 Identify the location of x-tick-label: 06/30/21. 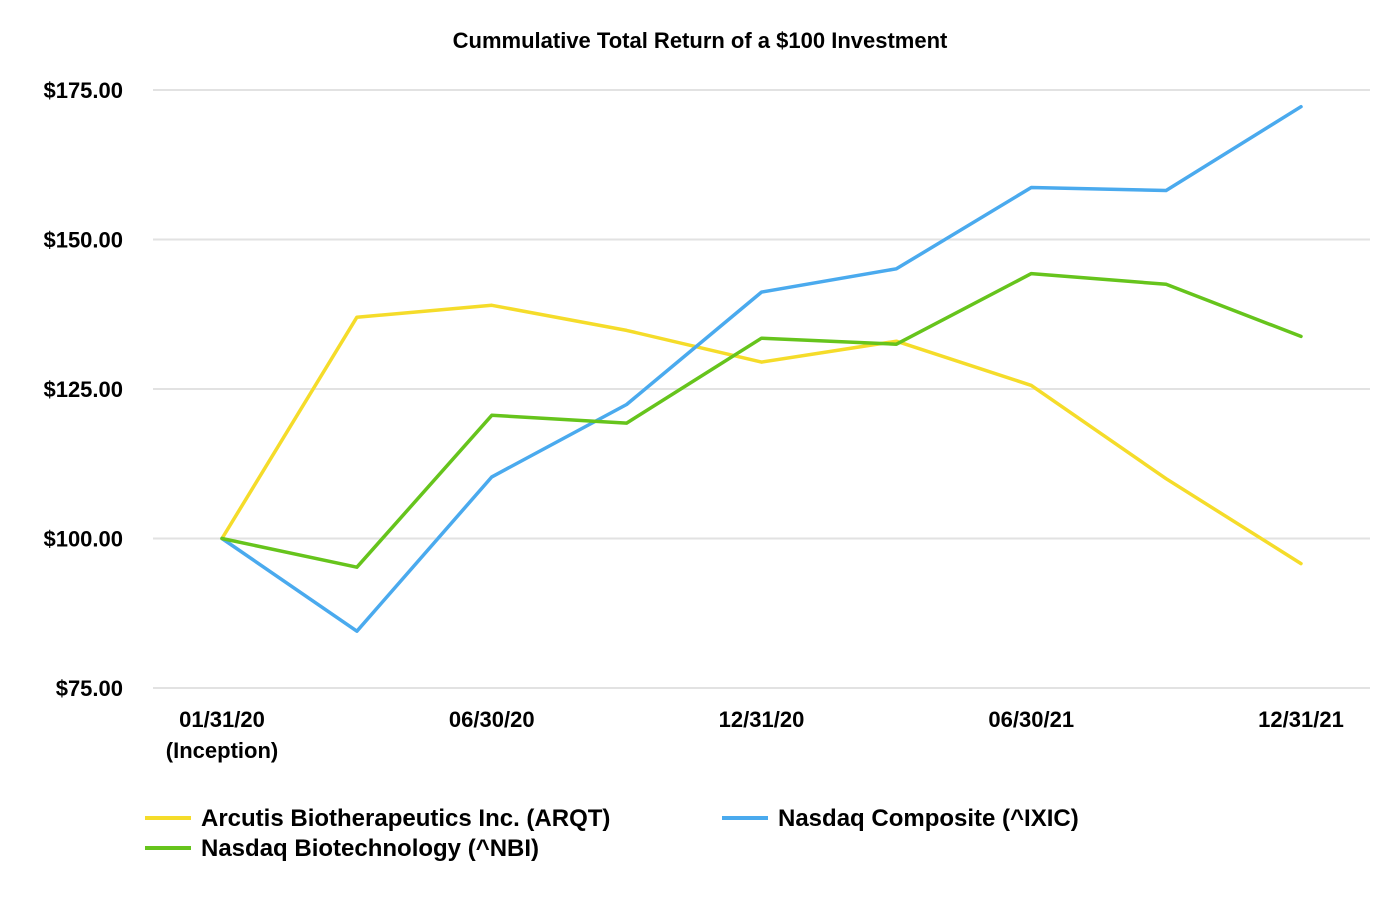
(1031, 719).